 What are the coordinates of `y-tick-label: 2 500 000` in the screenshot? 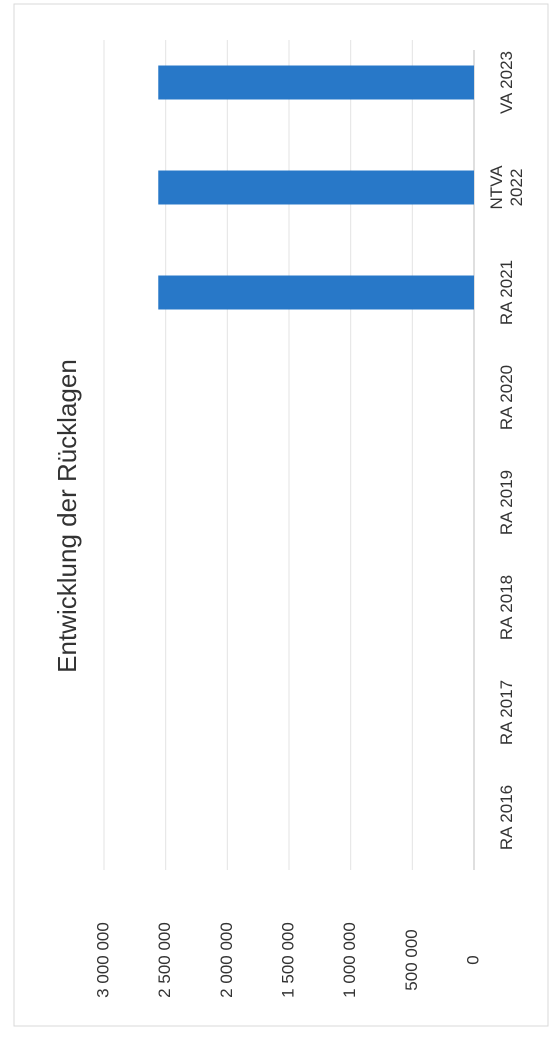 It's located at (164, 960).